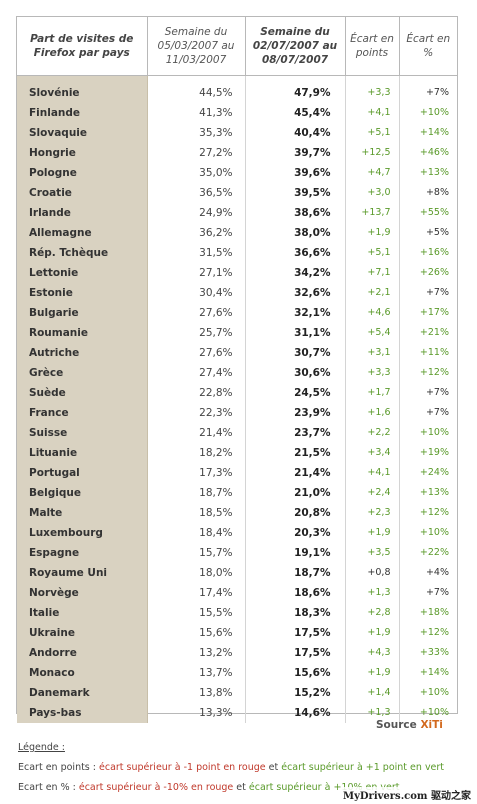 The image size is (477, 804). Describe the element at coordinates (196, 693) in the screenshot. I see `week1-share-cell: 13,8%` at that location.